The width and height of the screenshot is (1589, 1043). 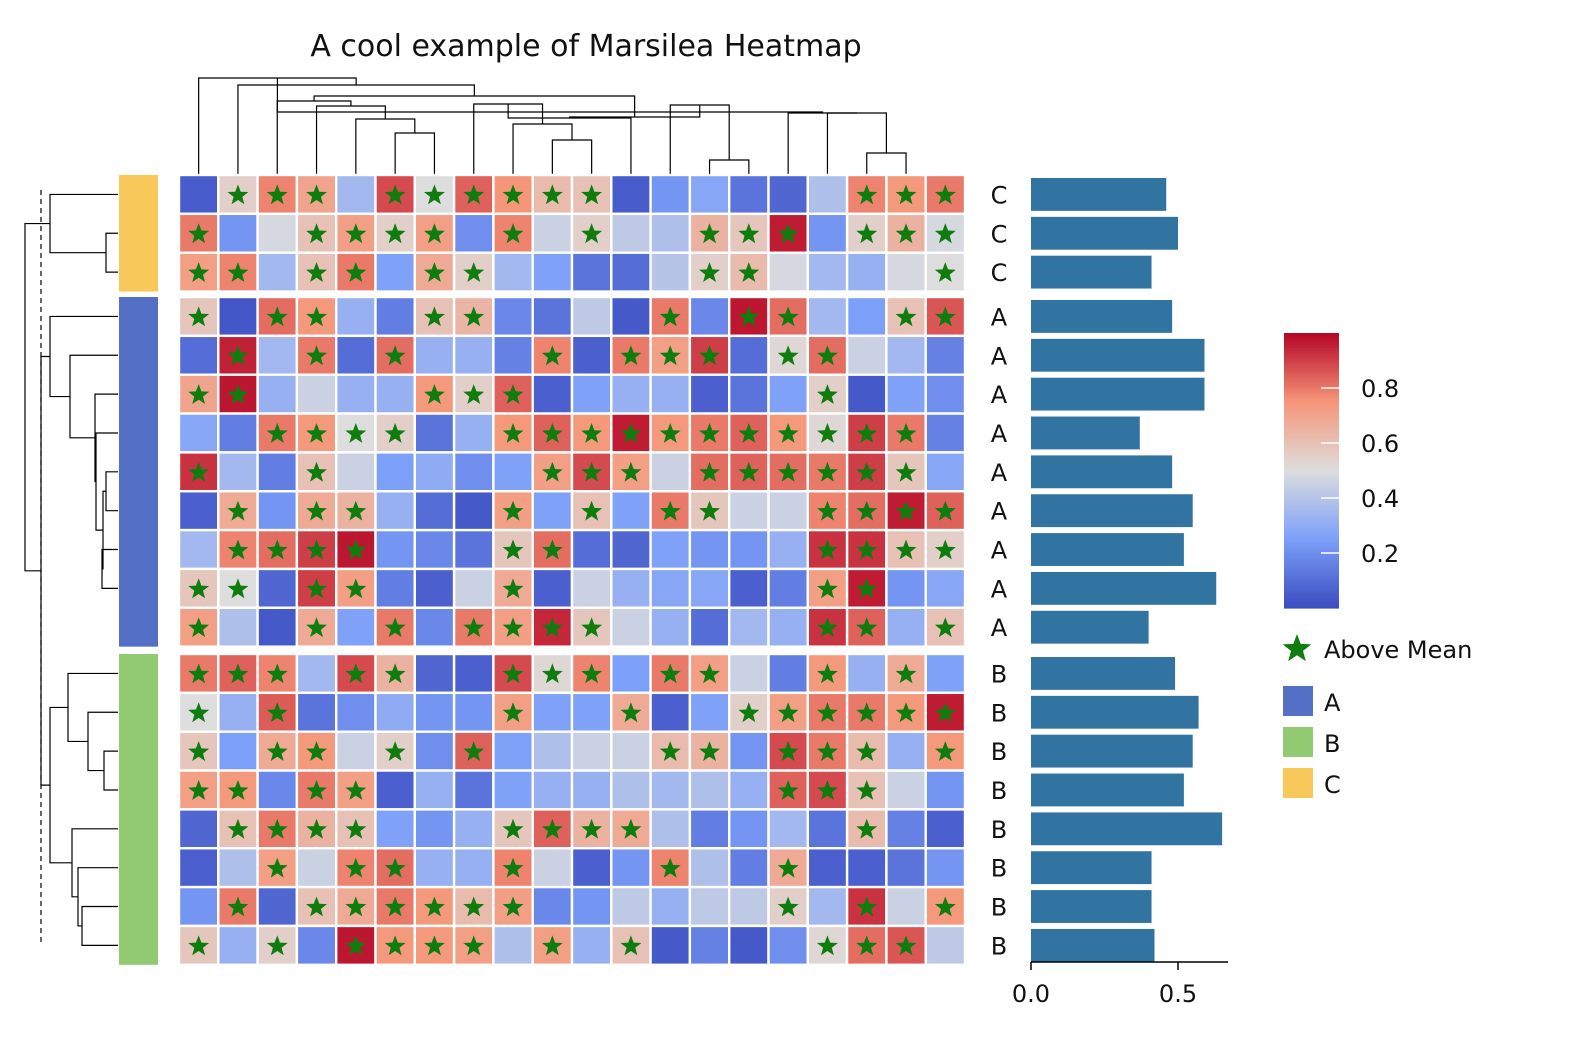 What do you see at coordinates (1298, 701) in the screenshot?
I see `legend-swatch-a` at bounding box center [1298, 701].